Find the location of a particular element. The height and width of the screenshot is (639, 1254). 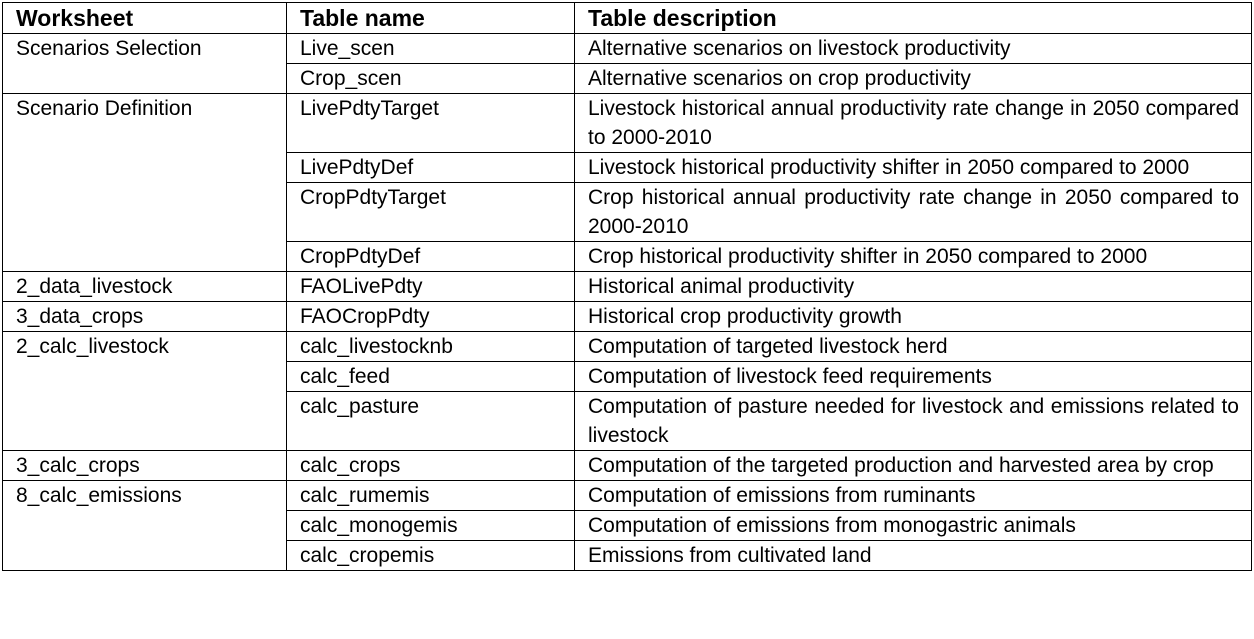

header-cell: Worksheet is located at coordinates (144, 18).